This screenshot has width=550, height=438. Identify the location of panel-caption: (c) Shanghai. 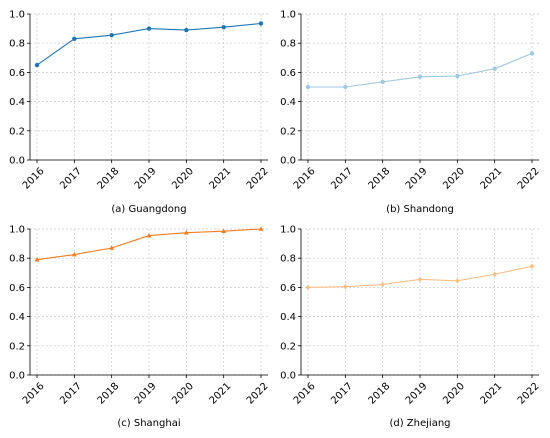
(148, 423).